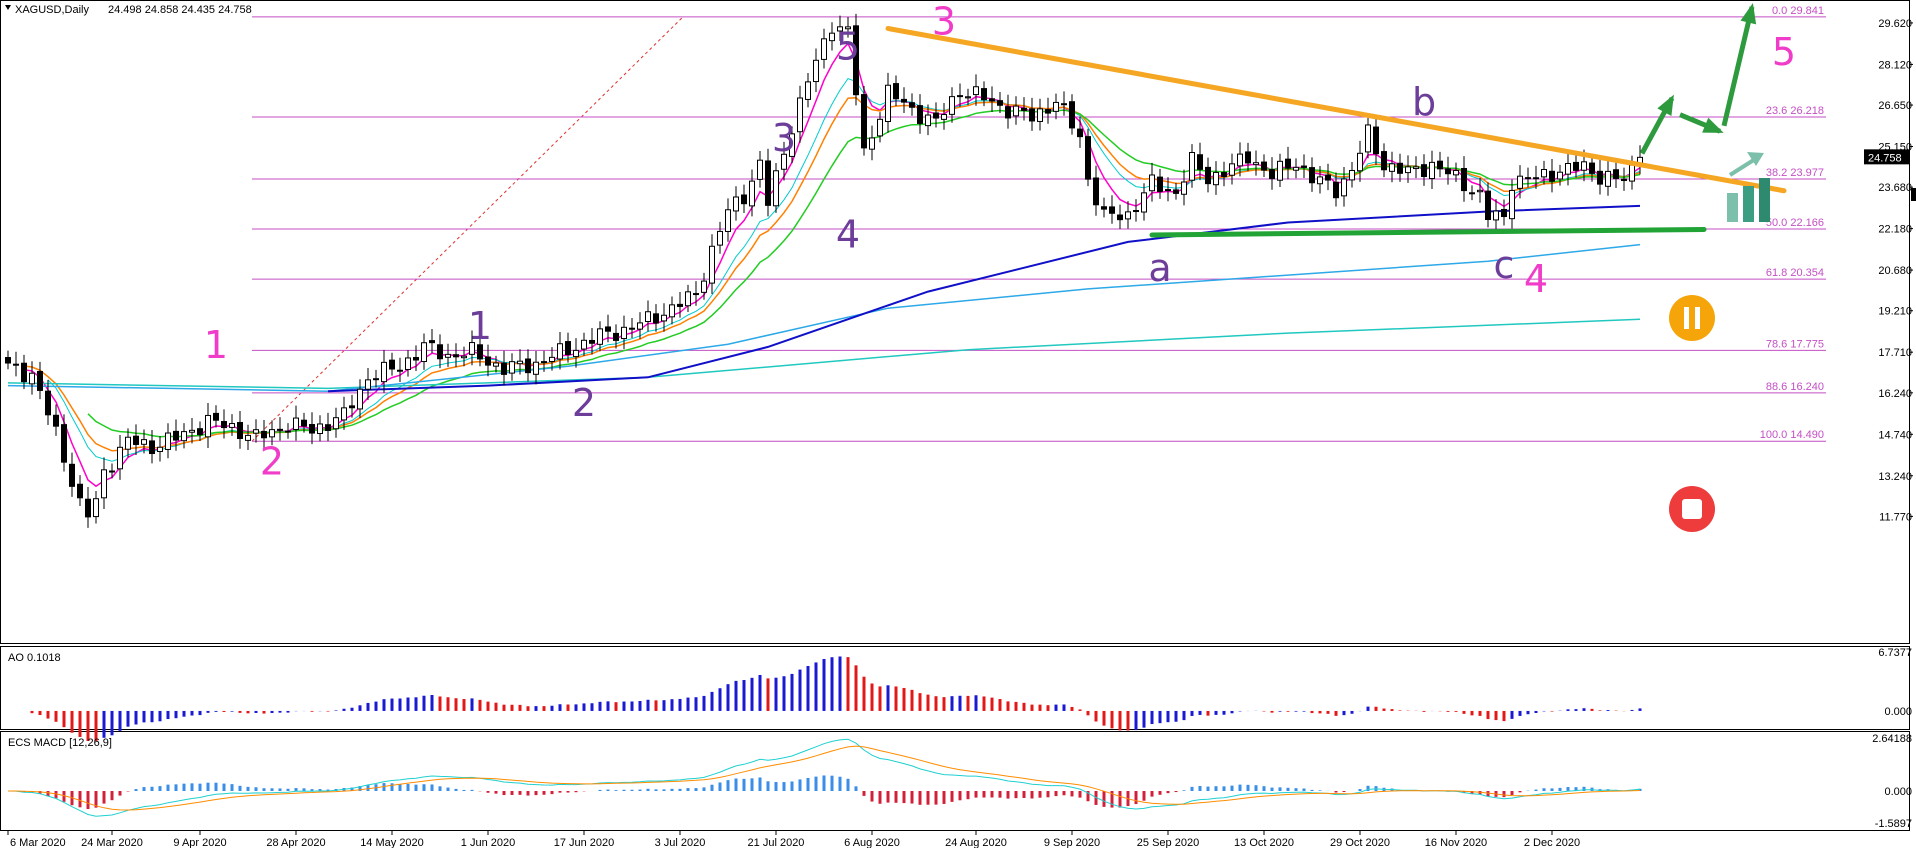 Image resolution: width=1916 pixels, height=848 pixels. I want to click on x-tick-label: 6 Mar 2020, so click(38, 842).